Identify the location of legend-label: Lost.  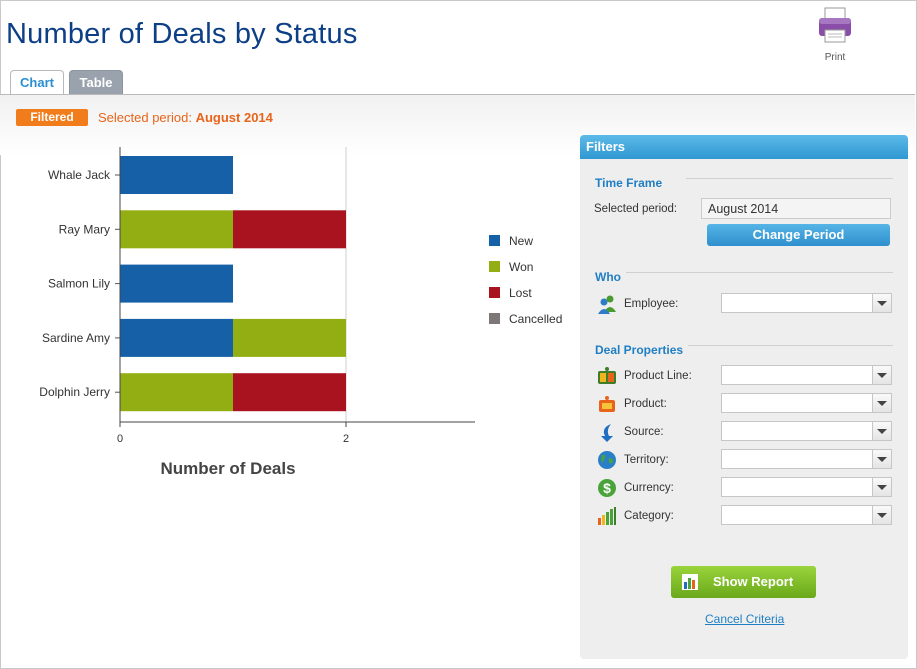
(520, 293).